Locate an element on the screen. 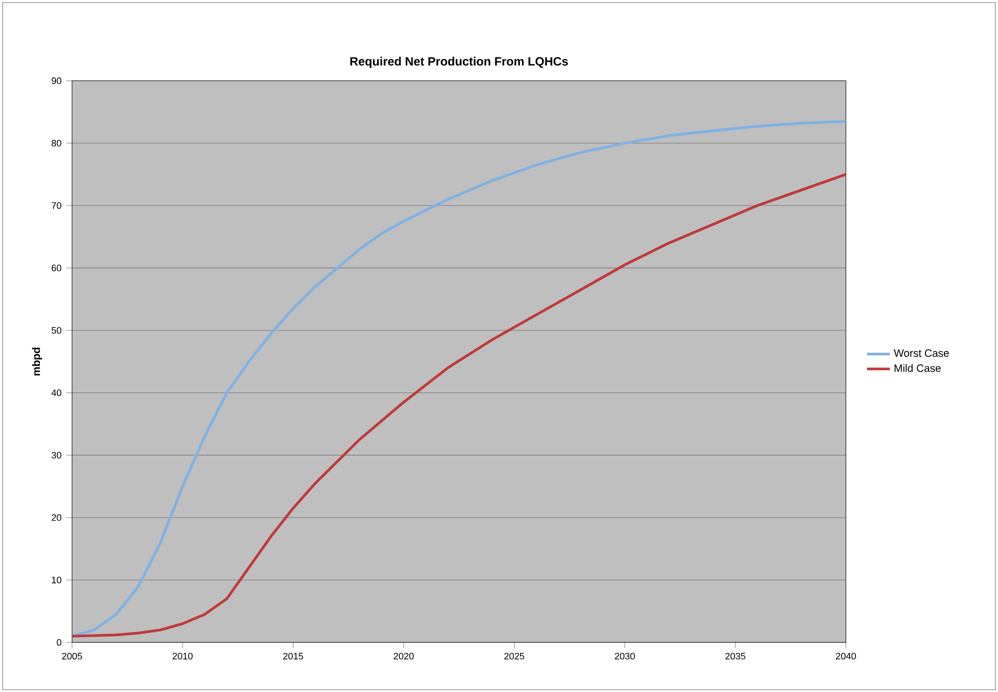 The height and width of the screenshot is (692, 998). y-tick-label: 60 is located at coordinates (57, 268).